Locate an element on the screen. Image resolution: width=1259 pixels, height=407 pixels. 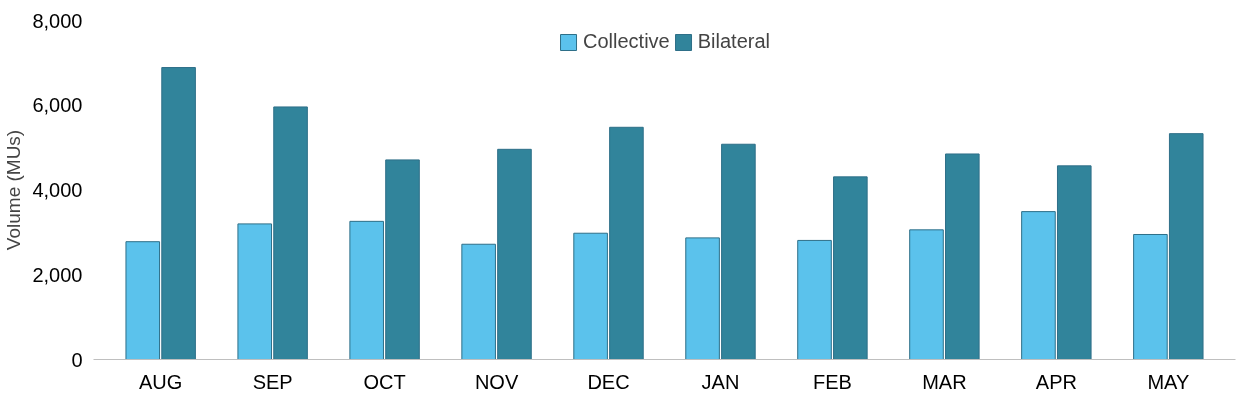
y-tick-label: 6,000 is located at coordinates (57, 105).